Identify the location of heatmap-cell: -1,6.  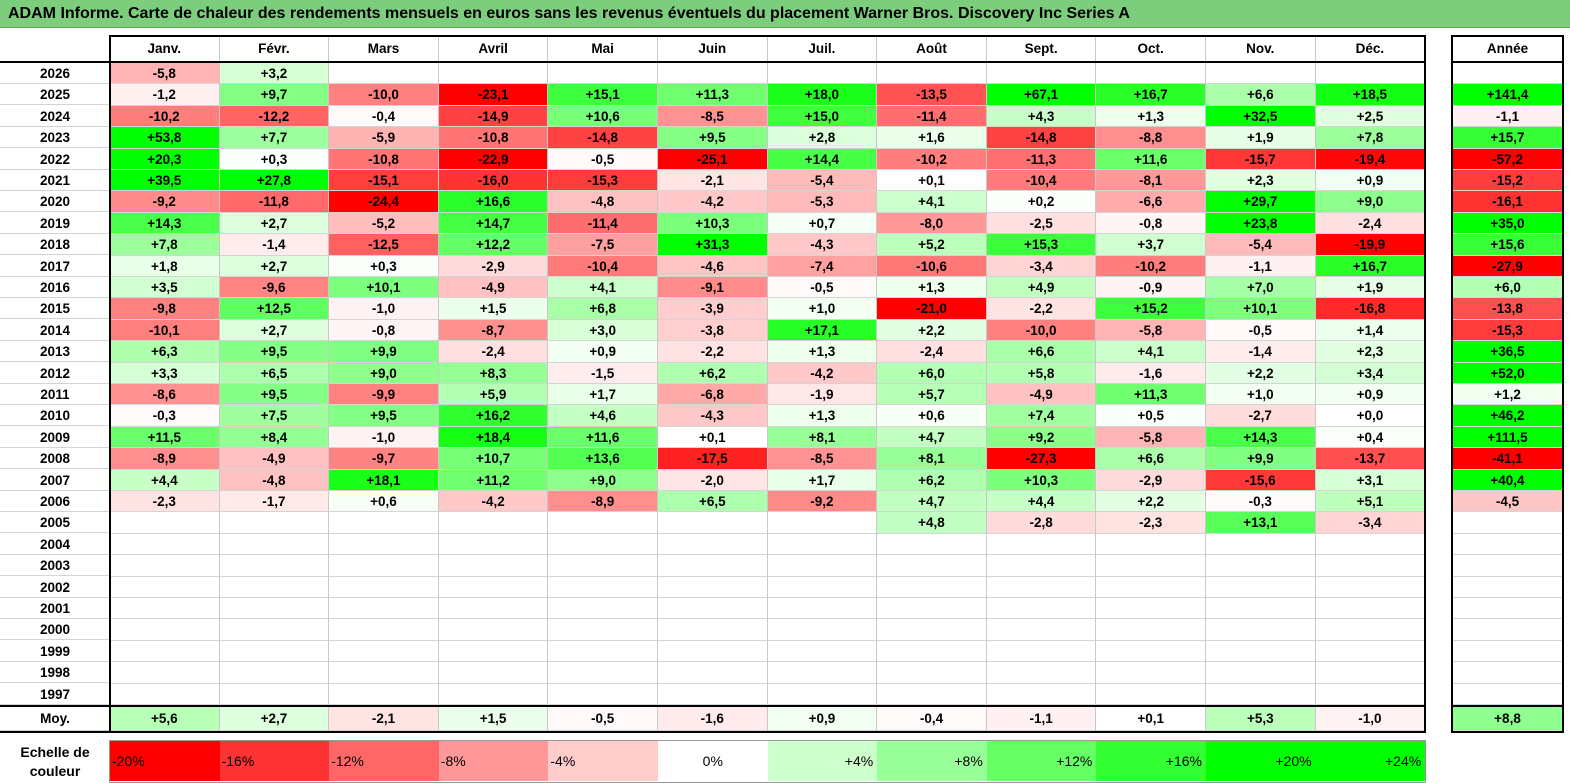
(1151, 373).